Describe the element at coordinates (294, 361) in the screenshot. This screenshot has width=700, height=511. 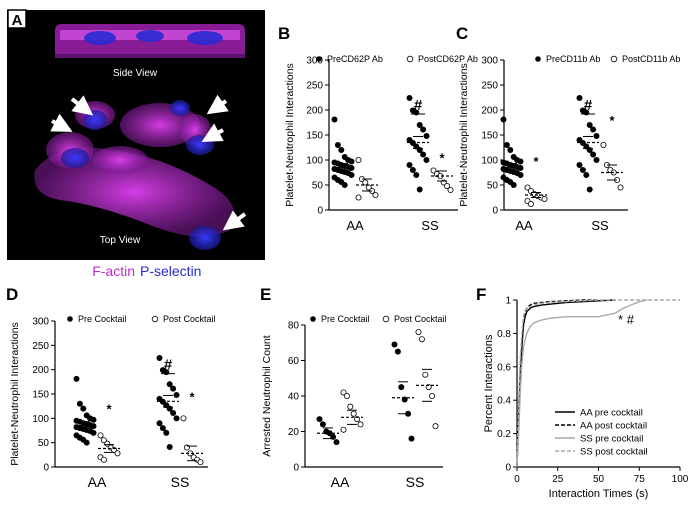
I see `y-tick-label: 60` at that location.